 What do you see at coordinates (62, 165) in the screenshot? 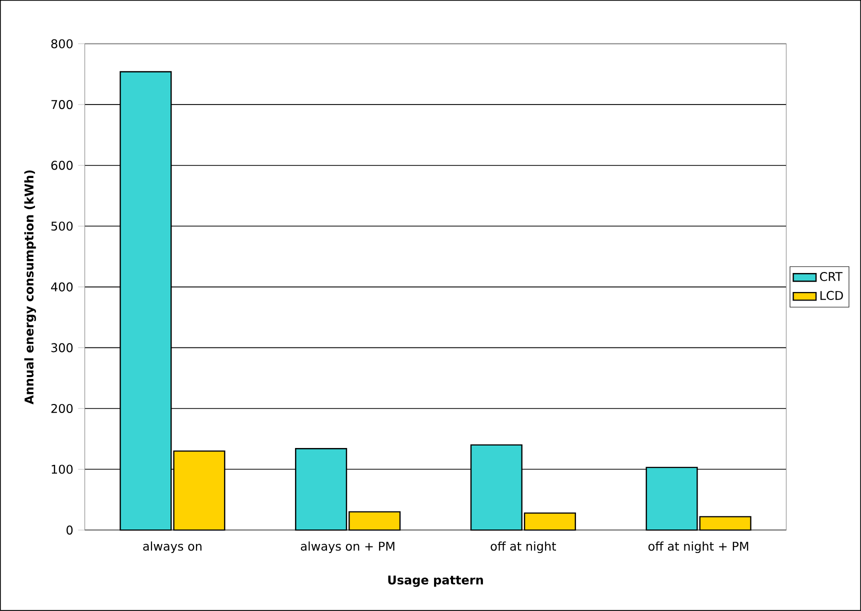
I see `y-tick-label: 600` at bounding box center [62, 165].